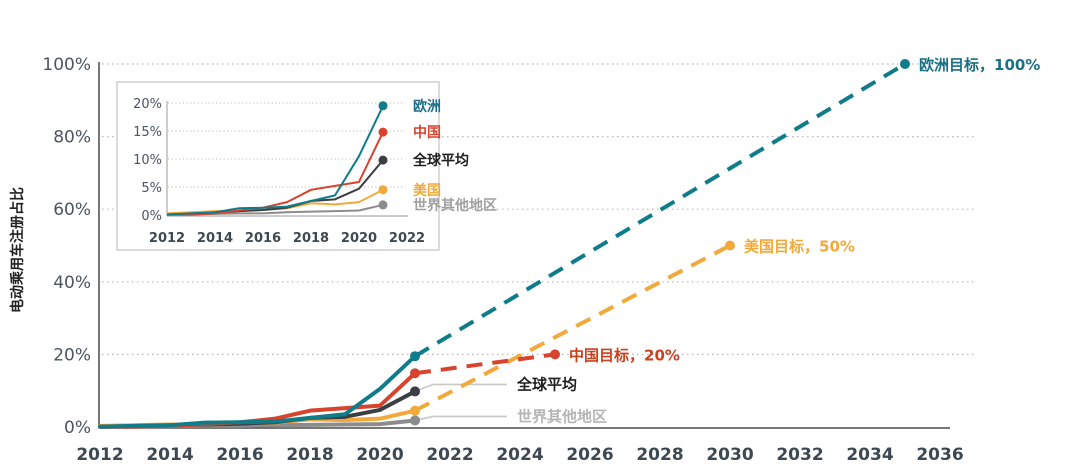 The width and height of the screenshot is (1080, 473). I want to click on x-tick-label: 2032, so click(799, 455).